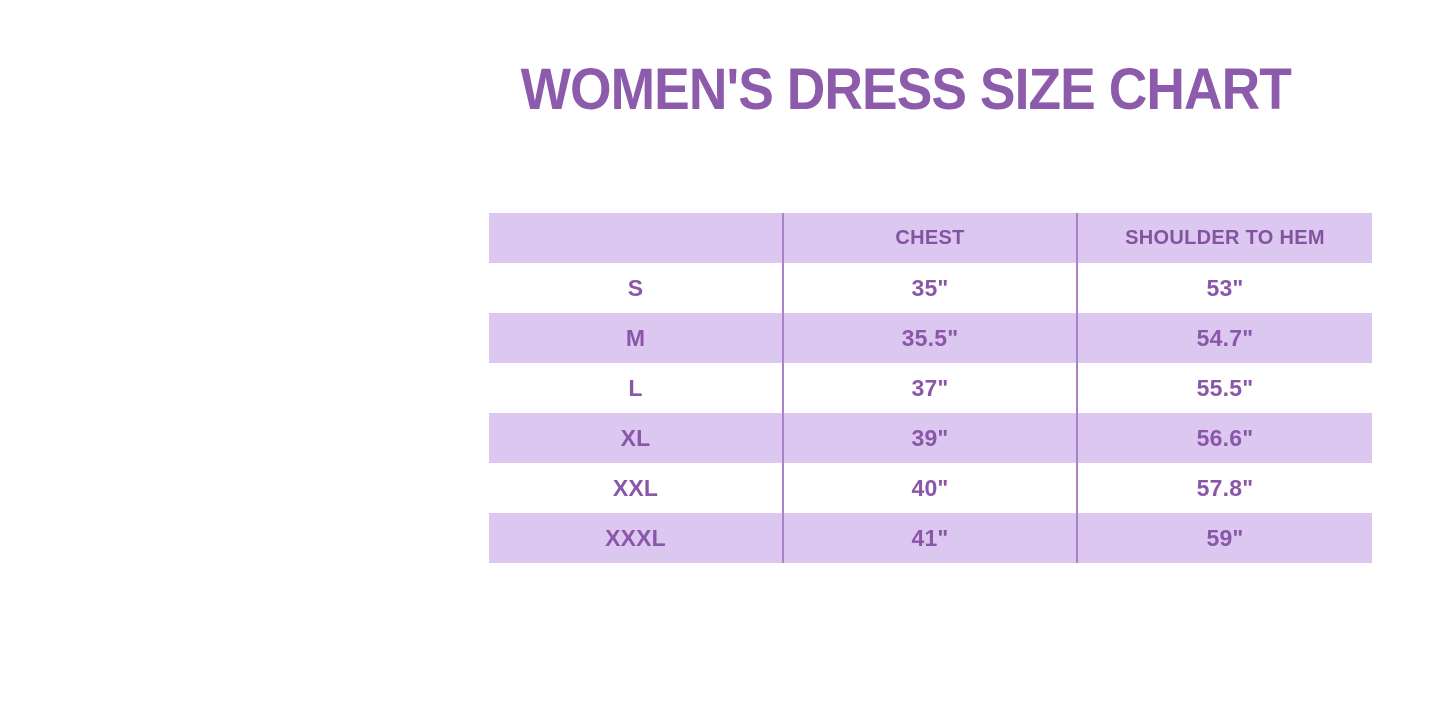 The height and width of the screenshot is (723, 1445). I want to click on table-row-xxl: XXL 40" 57.8", so click(930, 488).